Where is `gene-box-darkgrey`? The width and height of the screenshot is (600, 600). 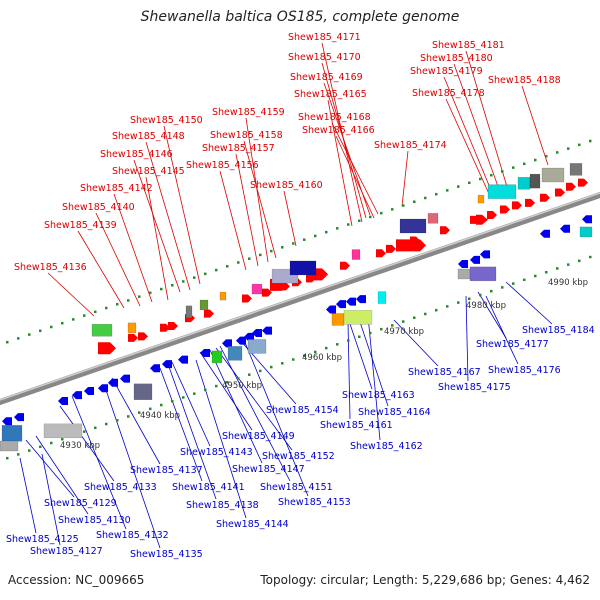
gene-box-darkgrey is located at coordinates (535, 181).